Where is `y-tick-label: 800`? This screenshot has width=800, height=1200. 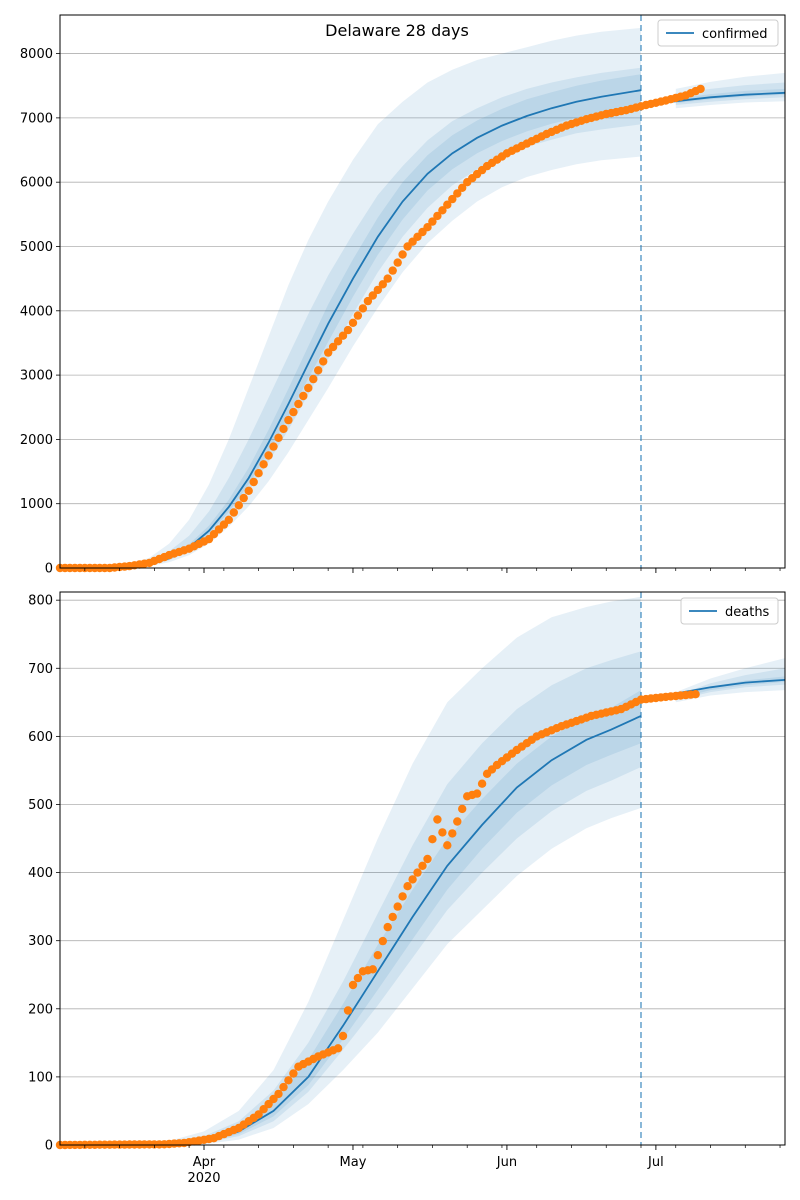 y-tick-label: 800 is located at coordinates (40, 601).